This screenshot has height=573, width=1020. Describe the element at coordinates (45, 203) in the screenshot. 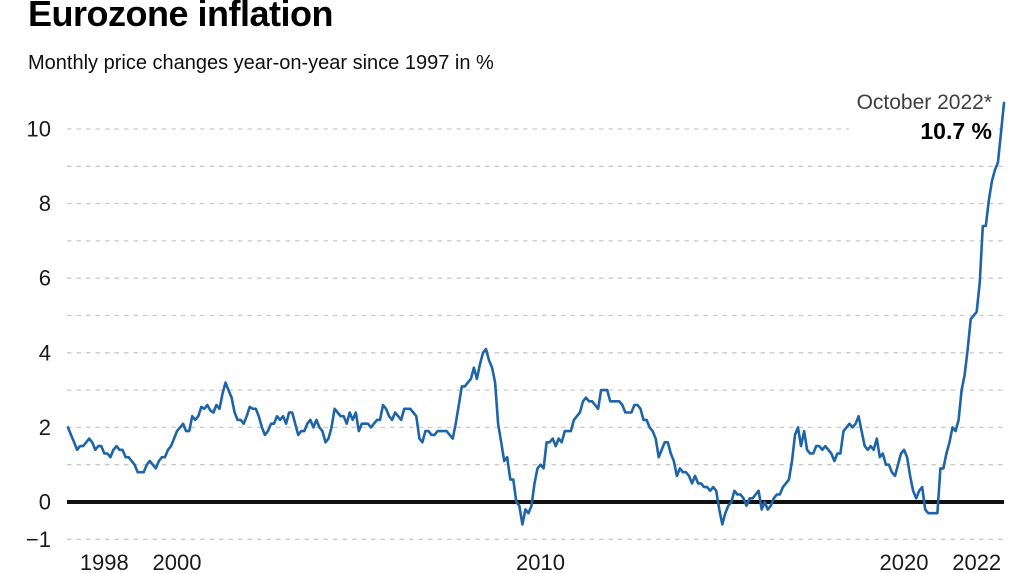

I see `y-tick-label: 8` at that location.